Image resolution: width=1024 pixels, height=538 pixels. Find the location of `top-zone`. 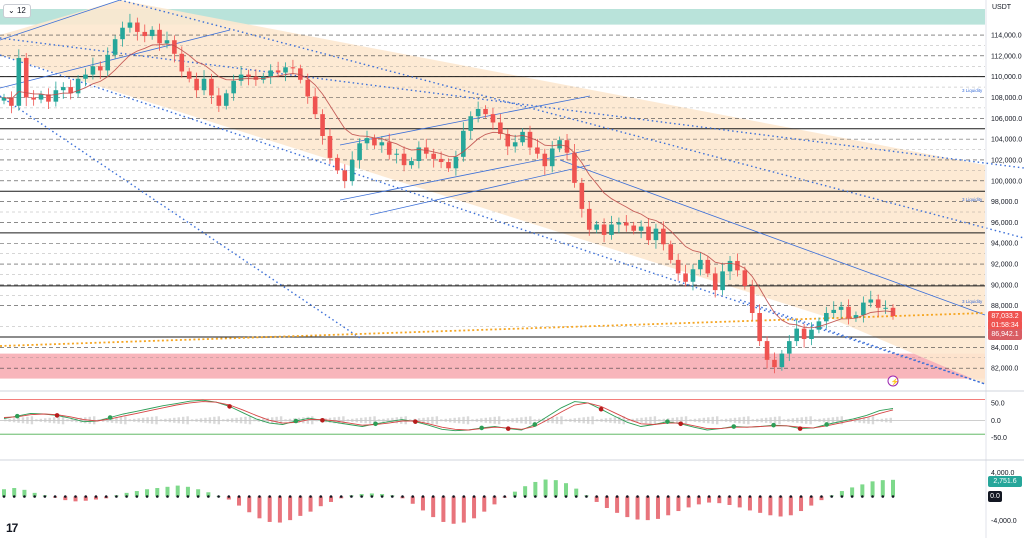

top-zone is located at coordinates (492, 17).